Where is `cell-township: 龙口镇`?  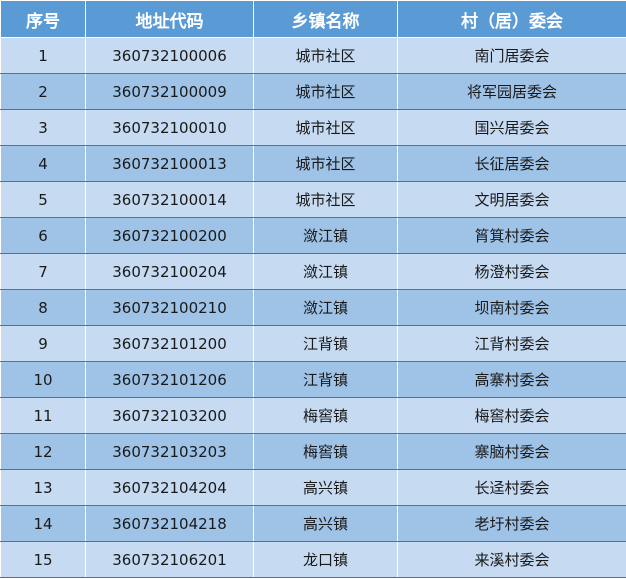
cell-township: 龙口镇 is located at coordinates (325, 559).